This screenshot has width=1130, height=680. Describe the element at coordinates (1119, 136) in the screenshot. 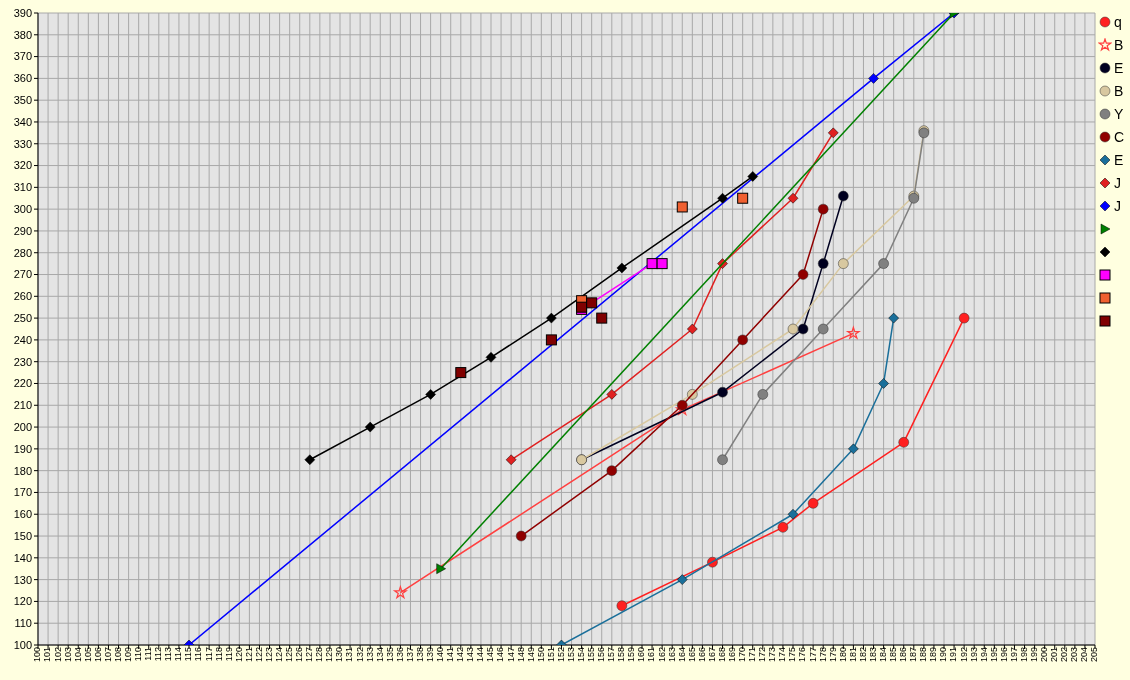

I see `legend-label: C` at that location.